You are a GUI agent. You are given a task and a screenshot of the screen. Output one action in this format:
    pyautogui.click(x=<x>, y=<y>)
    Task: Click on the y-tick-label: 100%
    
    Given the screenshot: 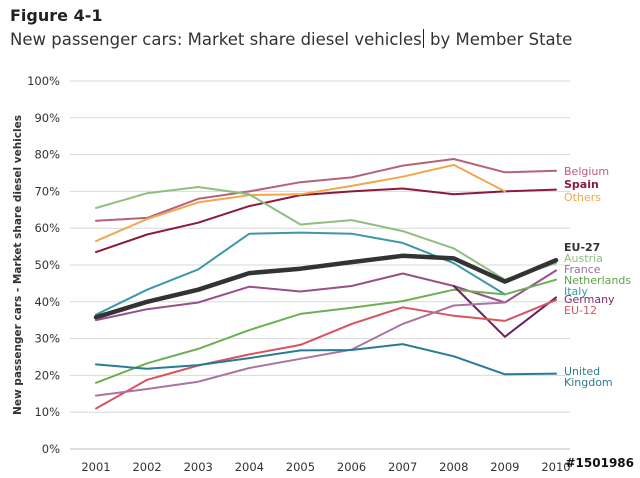 What is the action you would take?
    pyautogui.click(x=43, y=81)
    